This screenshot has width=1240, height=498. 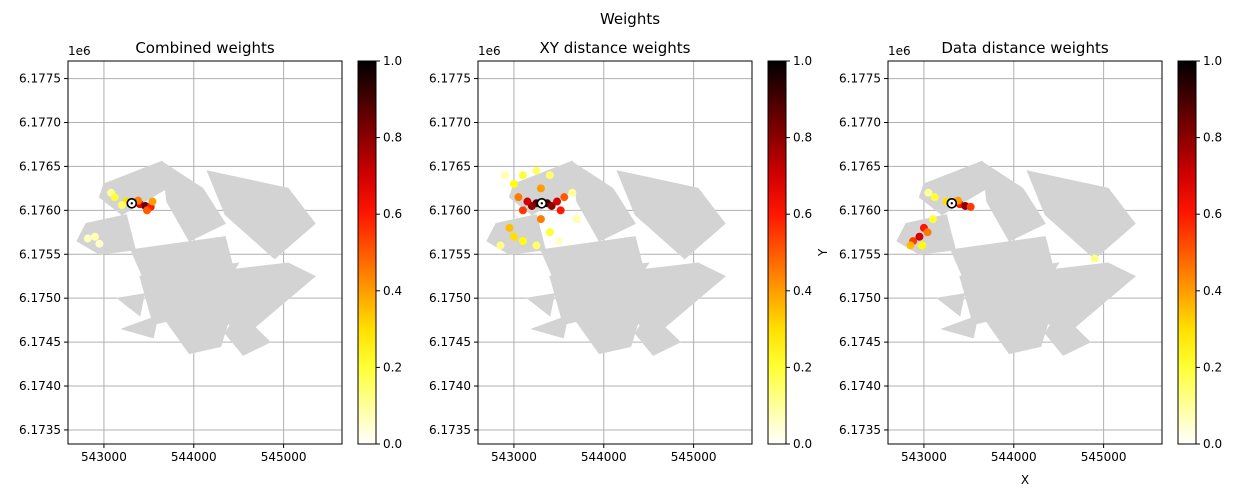 I want to click on panel-title: Combined weights, so click(x=205, y=48).